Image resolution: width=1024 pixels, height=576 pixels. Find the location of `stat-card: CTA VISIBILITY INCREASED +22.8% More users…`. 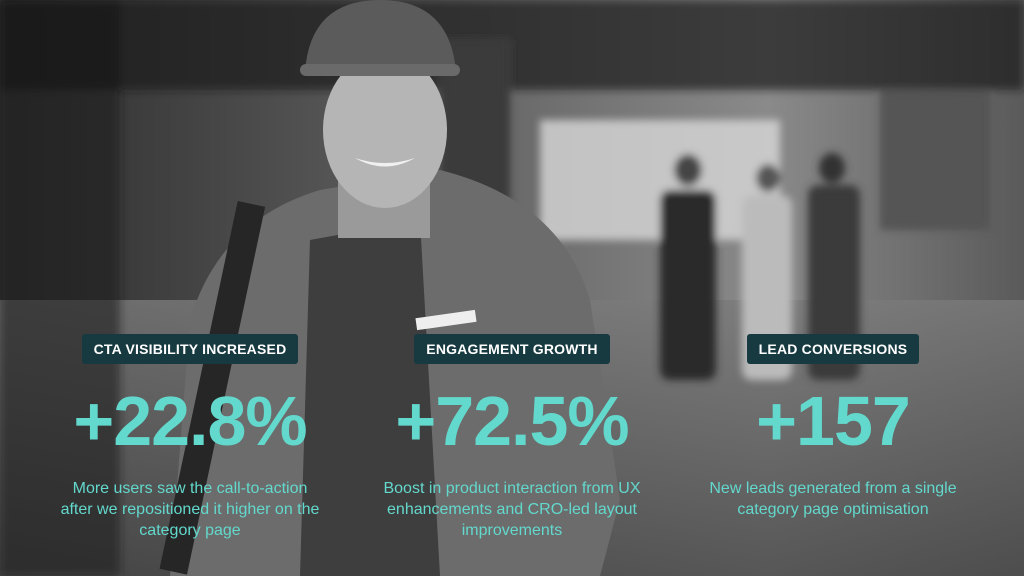

stat-card: CTA VISIBILITY INCREASED +22.8% More users… is located at coordinates (190, 437).